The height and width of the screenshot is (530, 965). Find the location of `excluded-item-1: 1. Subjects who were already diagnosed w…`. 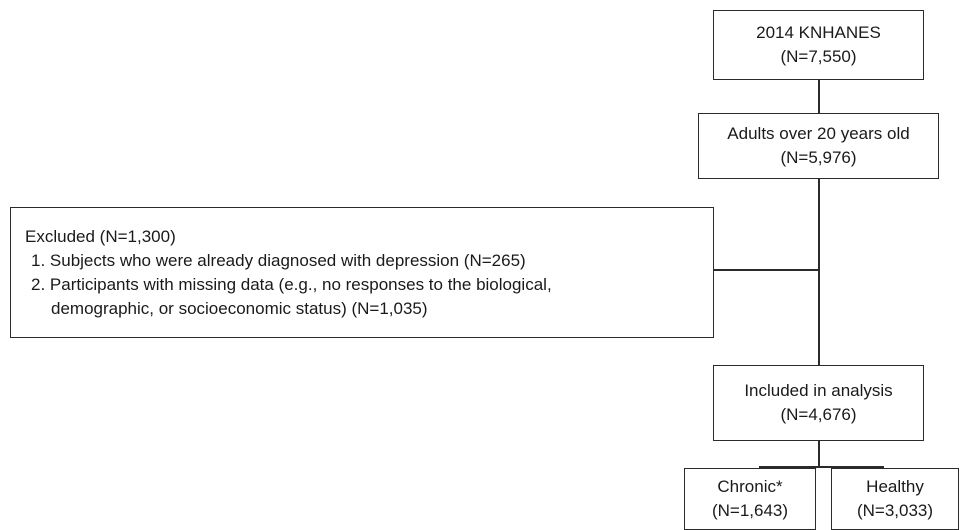

excluded-item-1: 1. Subjects who were already diagnosed w… is located at coordinates (278, 260).